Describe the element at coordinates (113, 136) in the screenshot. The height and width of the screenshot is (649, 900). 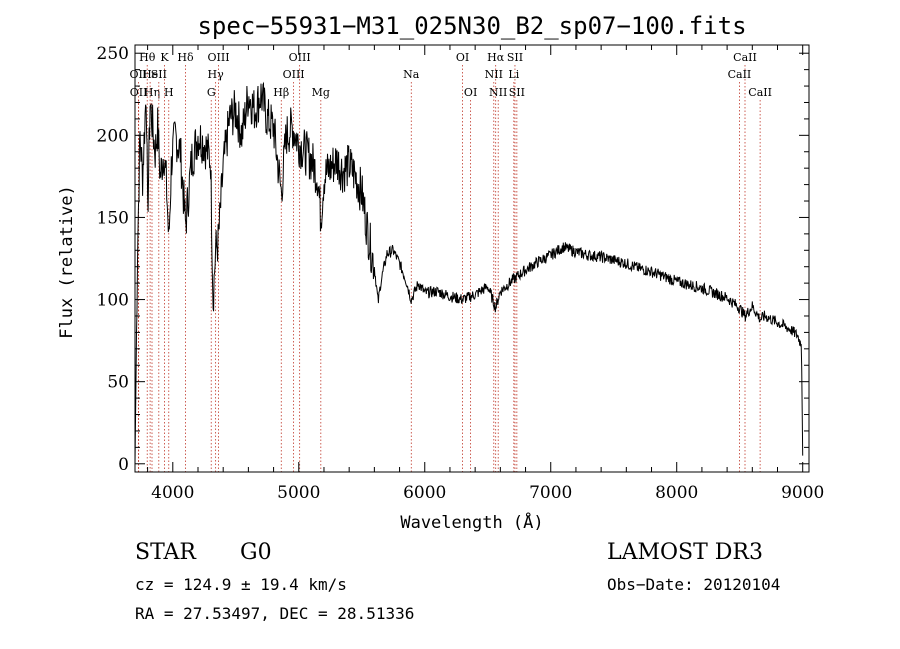
I see `y-tick-label: 200` at that location.